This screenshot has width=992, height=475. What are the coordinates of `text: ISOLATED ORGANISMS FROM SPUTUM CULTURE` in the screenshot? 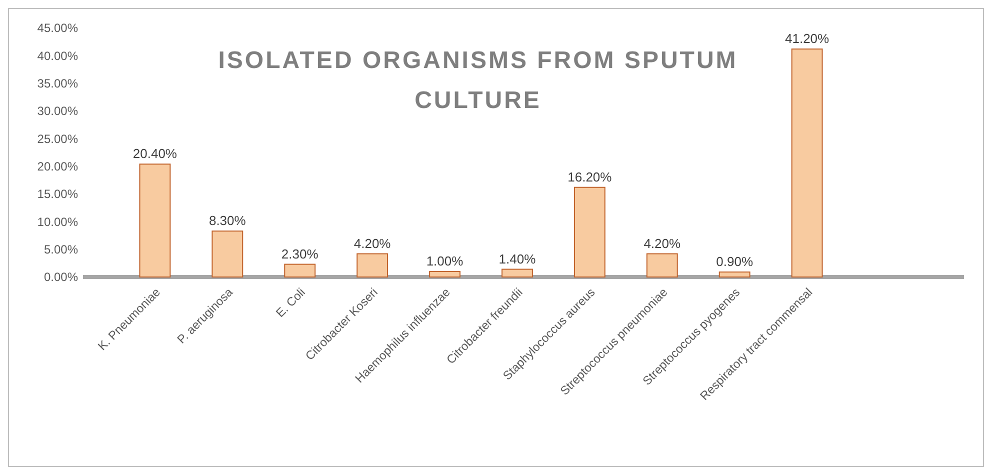 It's located at (478, 80).